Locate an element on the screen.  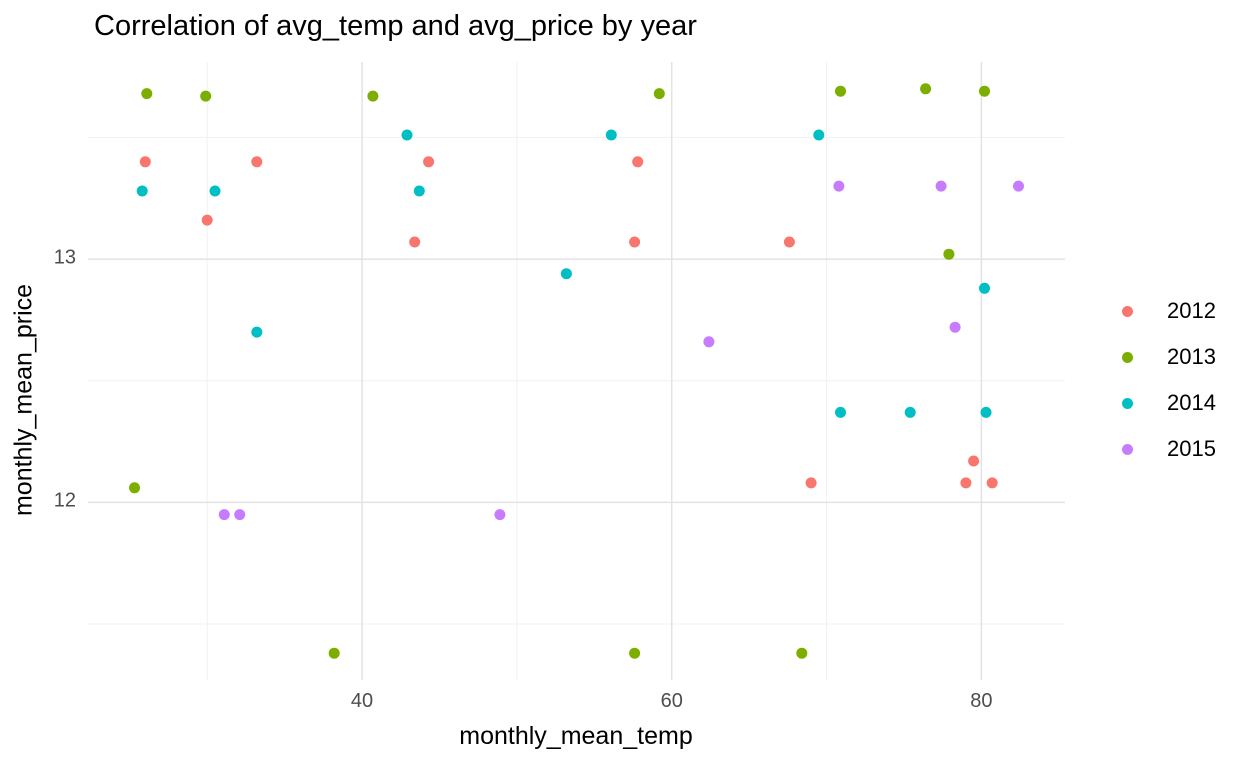
legend-label-2015: 2015 is located at coordinates (1191, 448).